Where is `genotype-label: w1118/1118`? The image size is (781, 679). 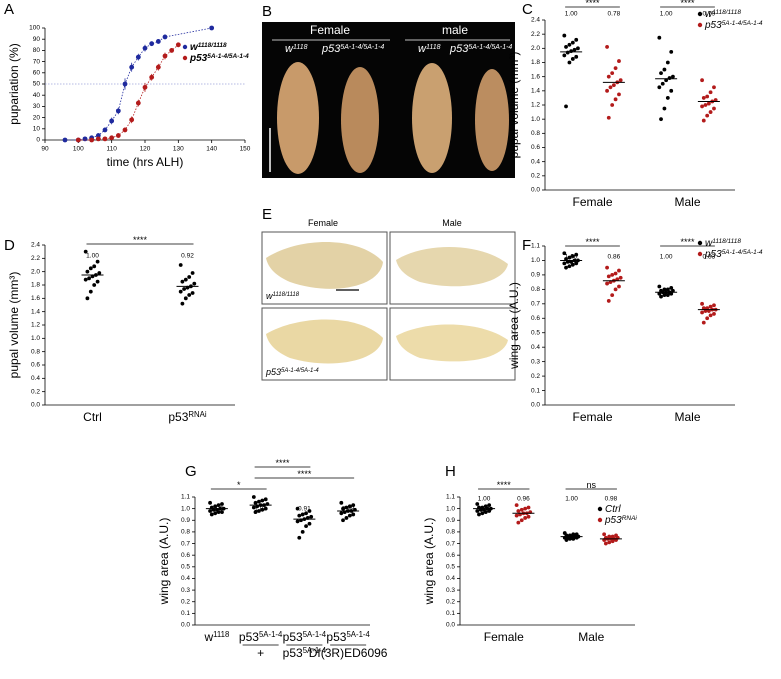
genotype-label: w1118/1118 is located at coordinates (283, 296).